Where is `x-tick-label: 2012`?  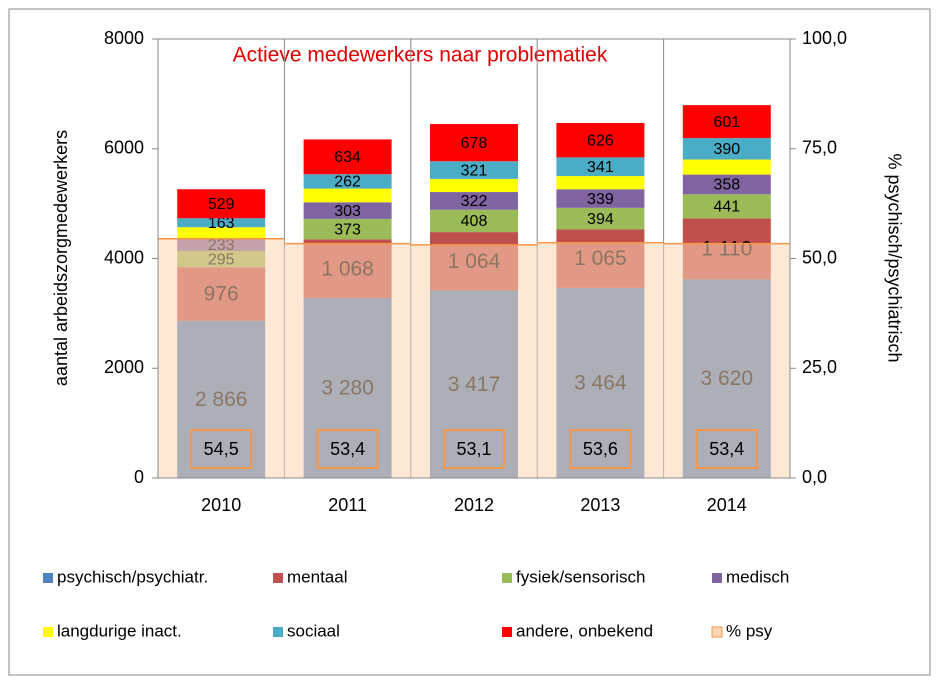
x-tick-label: 2012 is located at coordinates (474, 505).